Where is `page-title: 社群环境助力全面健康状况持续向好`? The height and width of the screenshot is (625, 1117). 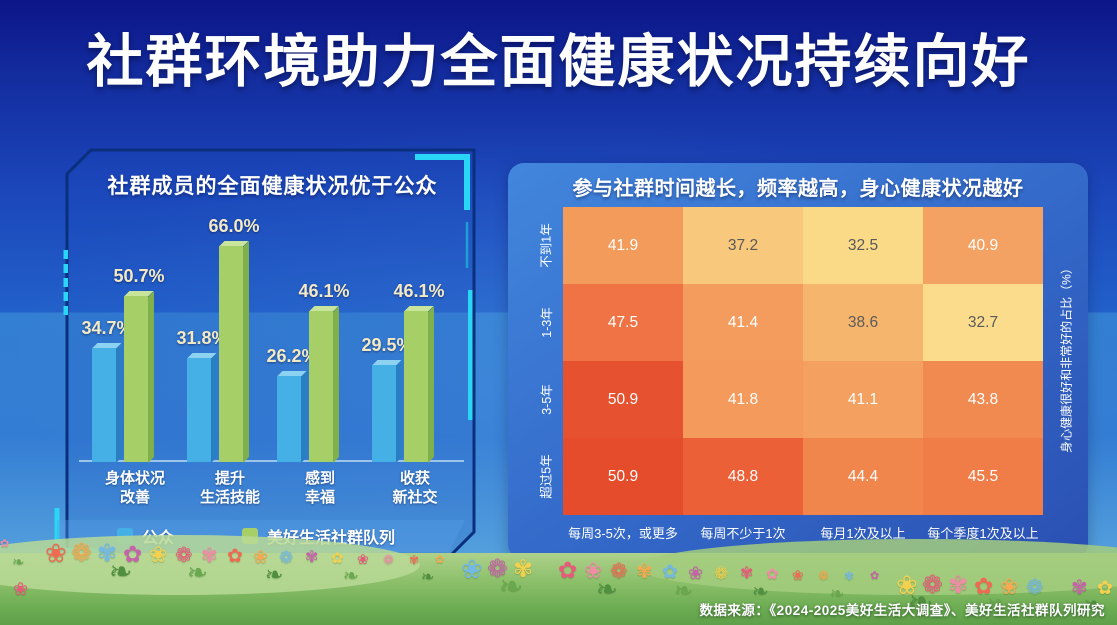 page-title: 社群环境助力全面健康状况持续向好 is located at coordinates (558, 62).